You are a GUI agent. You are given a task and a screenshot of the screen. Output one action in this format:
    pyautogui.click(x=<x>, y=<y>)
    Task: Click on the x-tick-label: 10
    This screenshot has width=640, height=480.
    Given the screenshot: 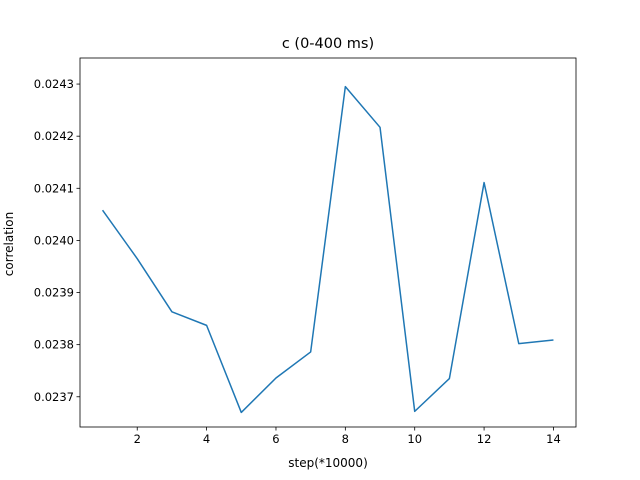 What is the action you would take?
    pyautogui.click(x=414, y=439)
    